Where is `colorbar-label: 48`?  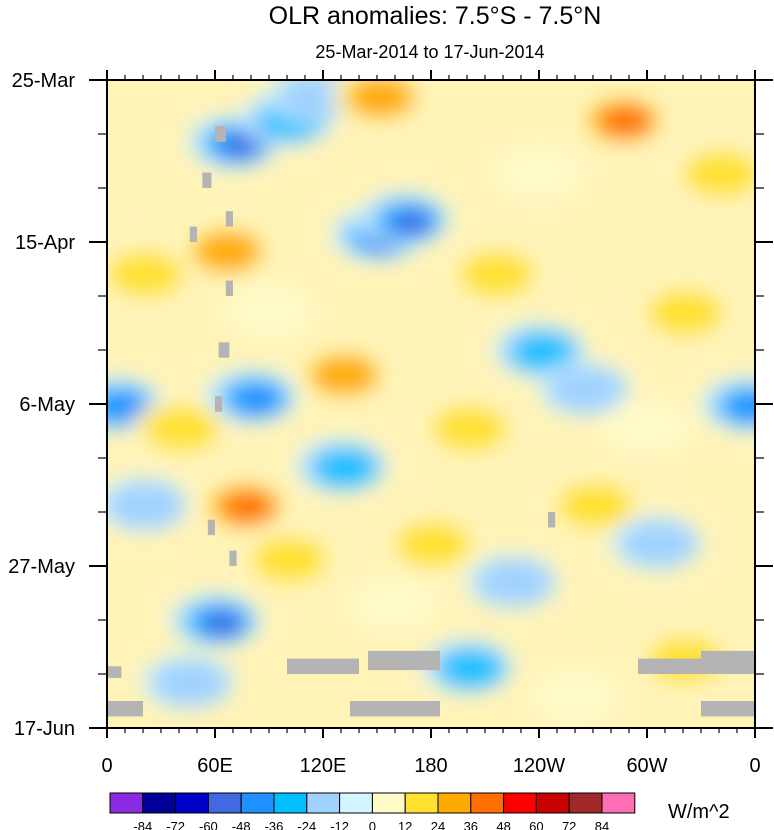 colorbar-label: 48 is located at coordinates (503, 824).